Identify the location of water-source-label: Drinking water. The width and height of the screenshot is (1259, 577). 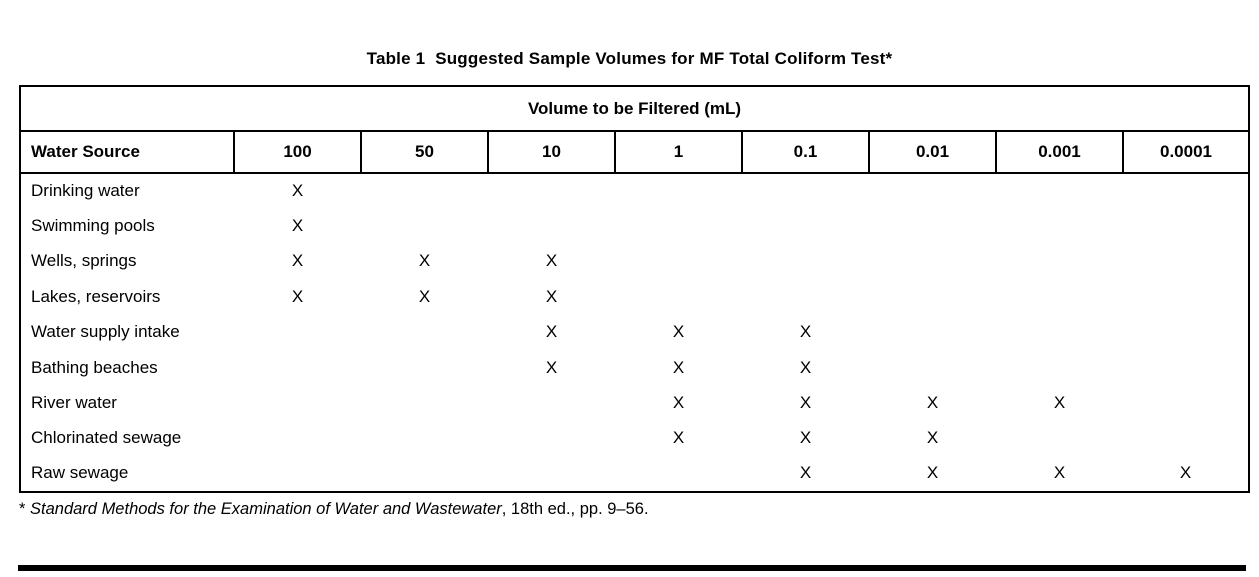
(85, 191).